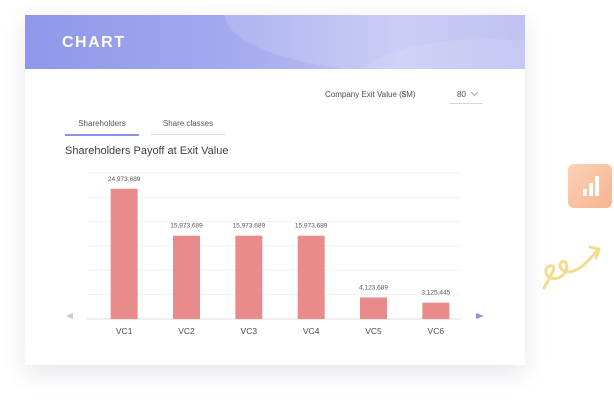 Image resolution: width=614 pixels, height=402 pixels. What do you see at coordinates (590, 186) in the screenshot?
I see `bar-chart-icon` at bounding box center [590, 186].